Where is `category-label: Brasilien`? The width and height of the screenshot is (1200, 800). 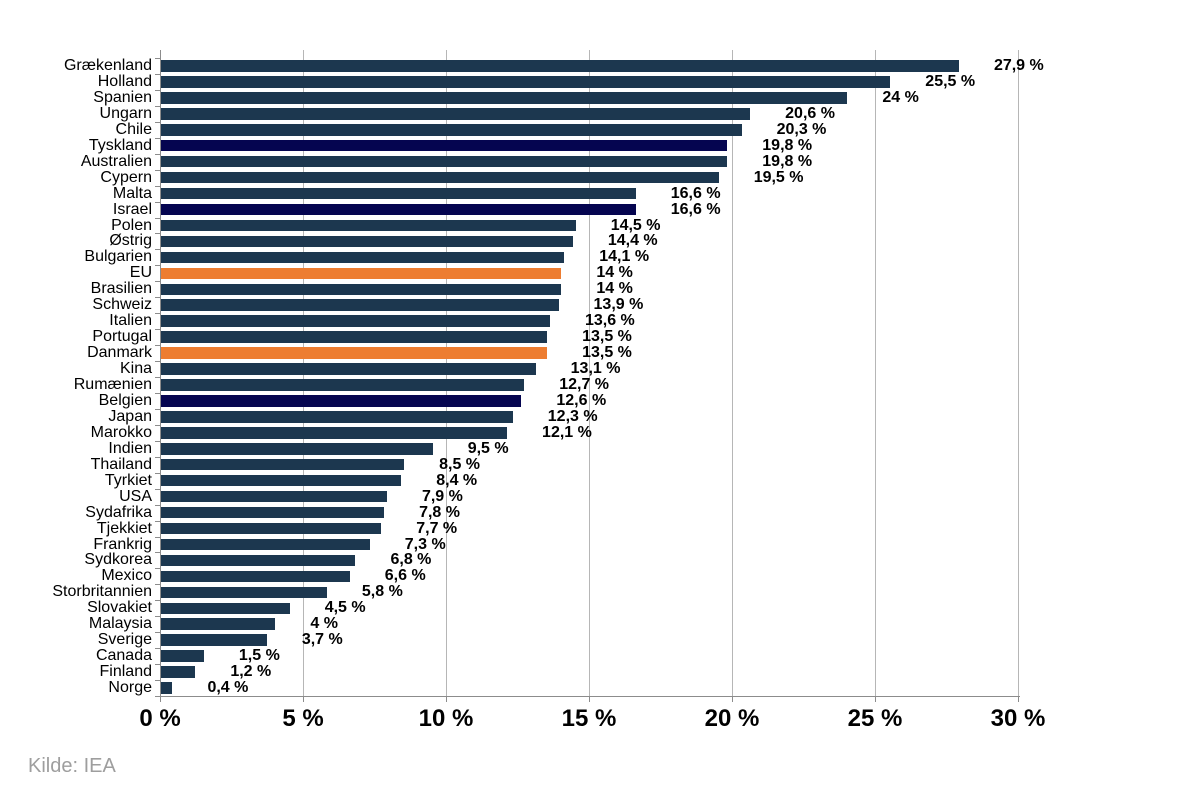 category-label: Brasilien is located at coordinates (121, 289).